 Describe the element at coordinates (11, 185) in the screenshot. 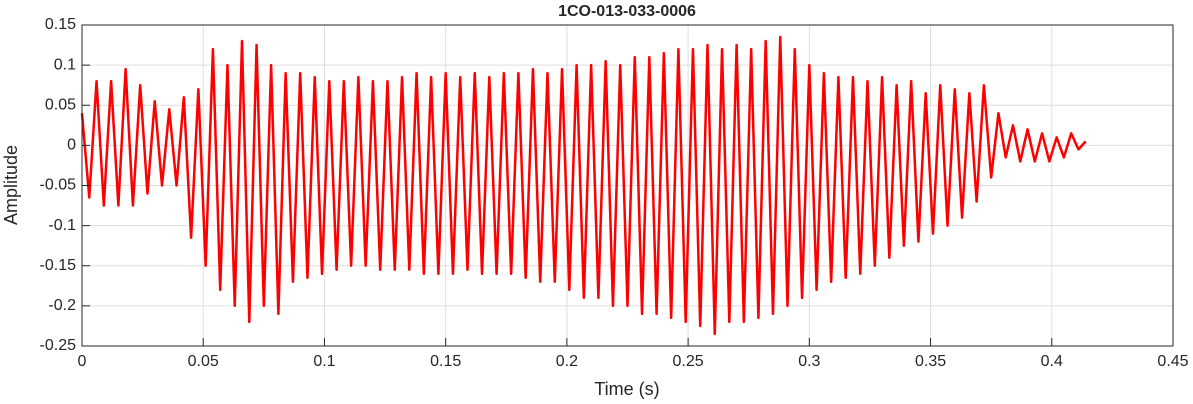

I see `y-axis-label: Amplitude` at that location.